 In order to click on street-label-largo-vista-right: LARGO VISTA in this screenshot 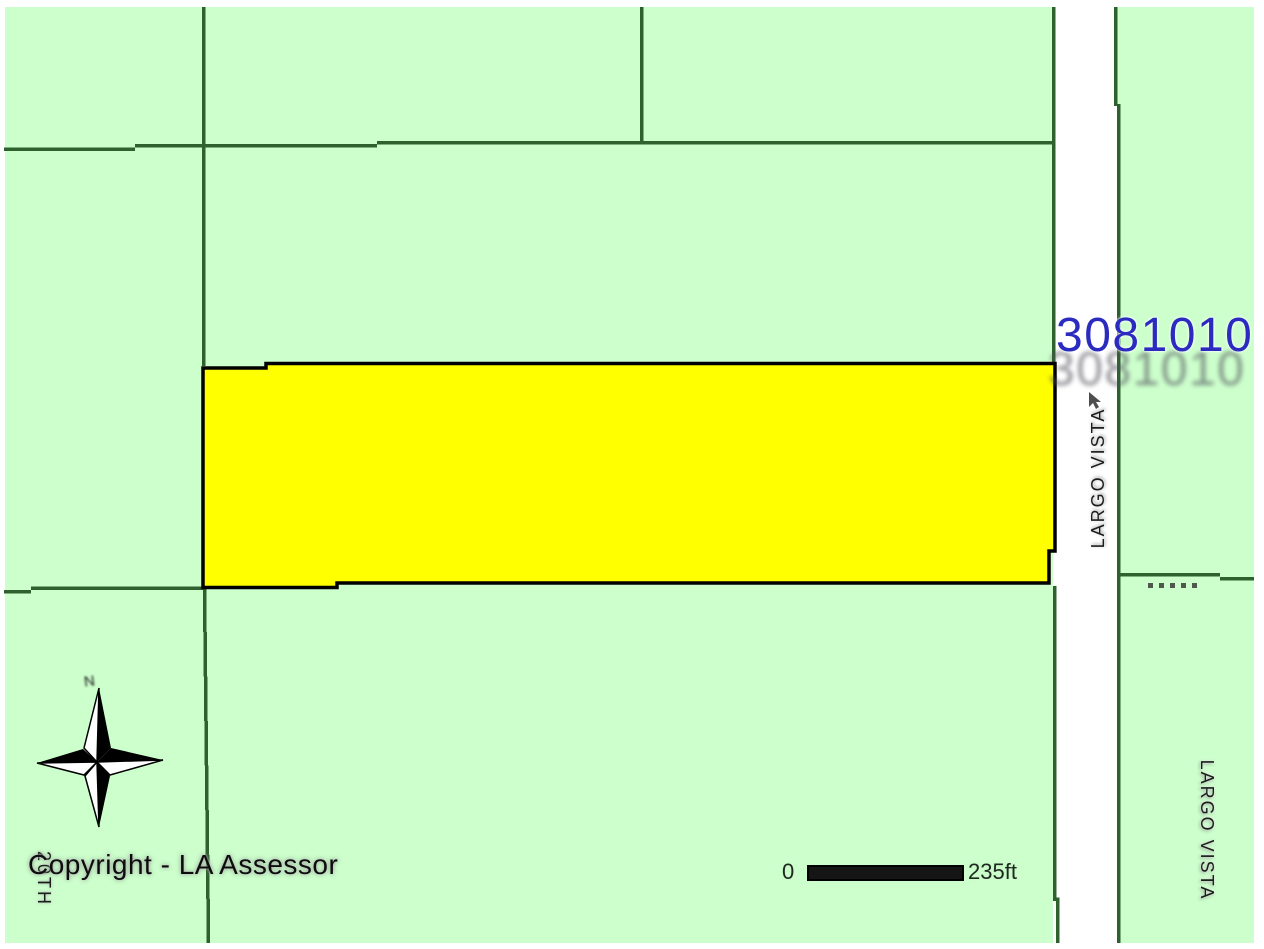, I will do `click(1207, 830)`.